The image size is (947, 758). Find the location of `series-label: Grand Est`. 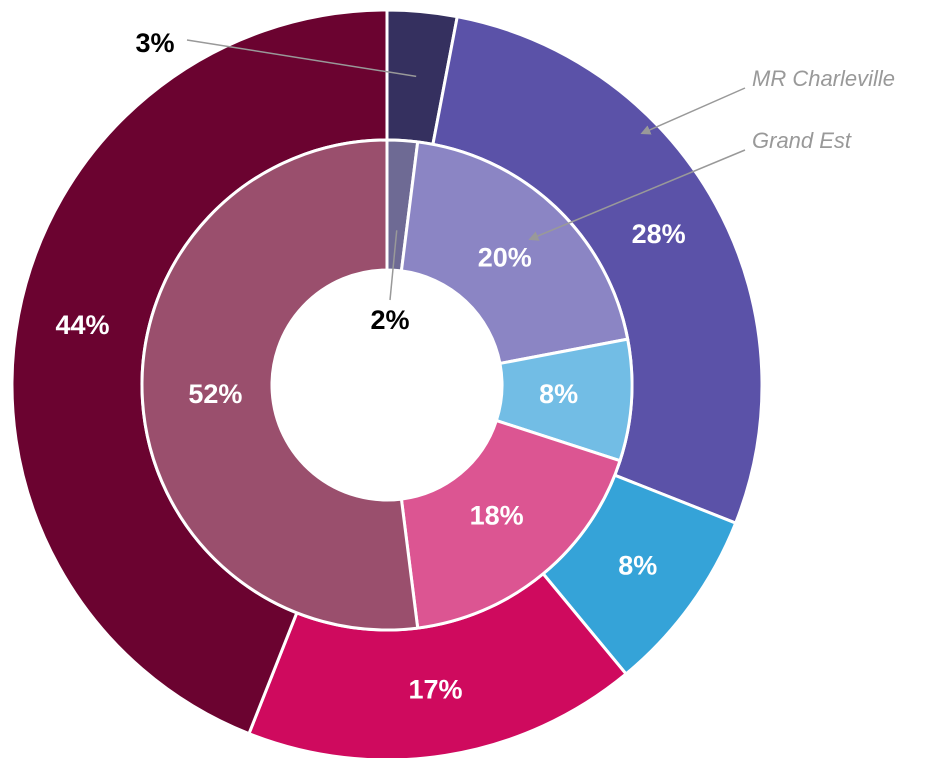

series-label: Grand Est is located at coordinates (802, 140).